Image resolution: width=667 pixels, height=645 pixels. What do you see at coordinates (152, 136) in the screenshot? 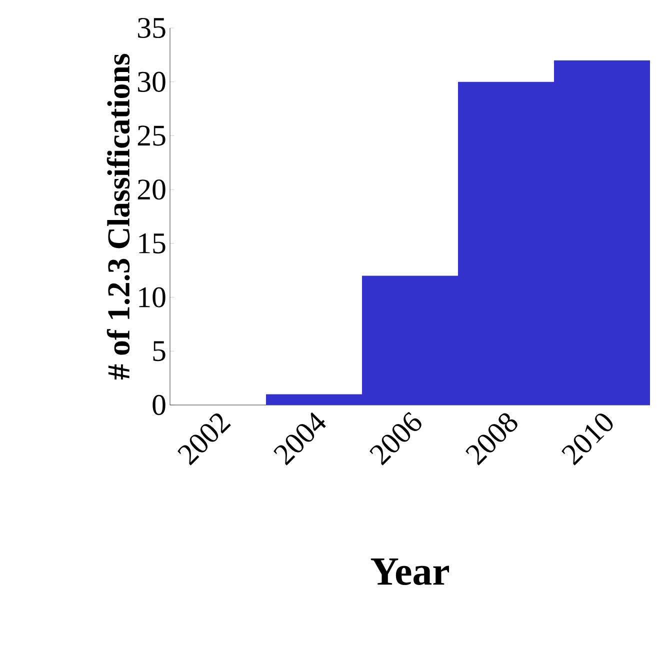
I see `y-tick-label: 25` at bounding box center [152, 136].